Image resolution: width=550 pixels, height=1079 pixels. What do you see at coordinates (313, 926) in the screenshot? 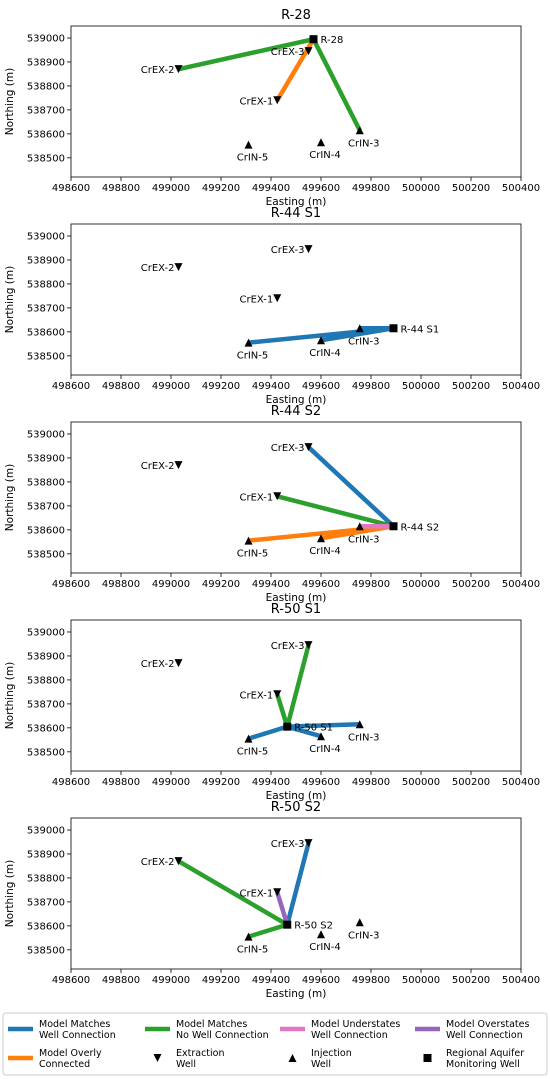
I see `well-label-r-50-s2: R-50 S2` at bounding box center [313, 926].